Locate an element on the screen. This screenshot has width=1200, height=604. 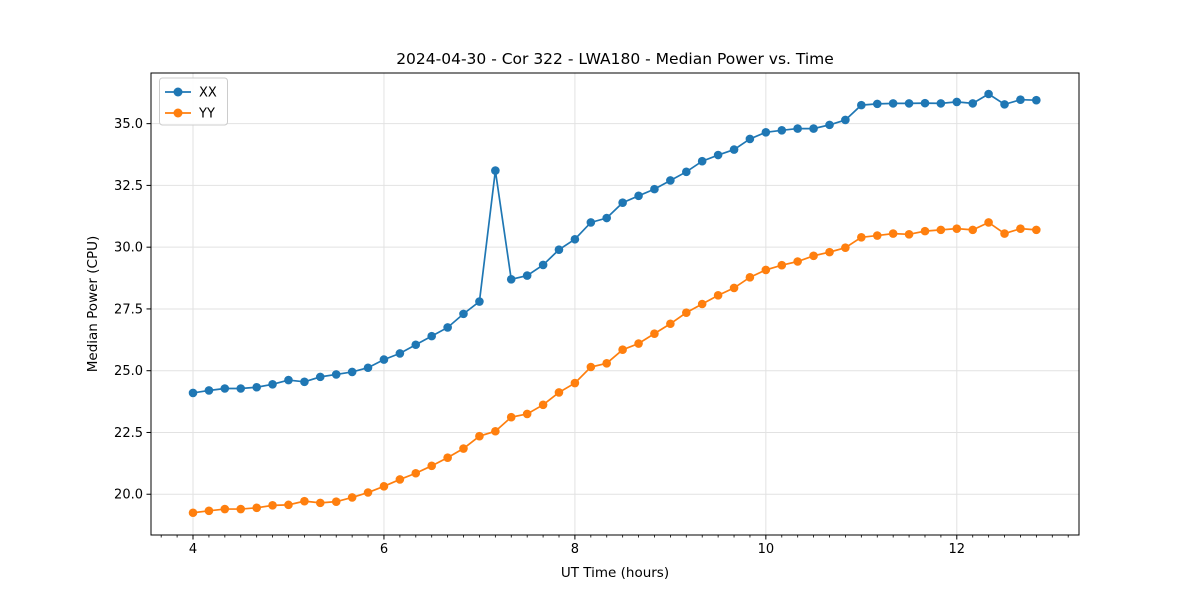
y-tick-label: 22.5 is located at coordinates (128, 433).